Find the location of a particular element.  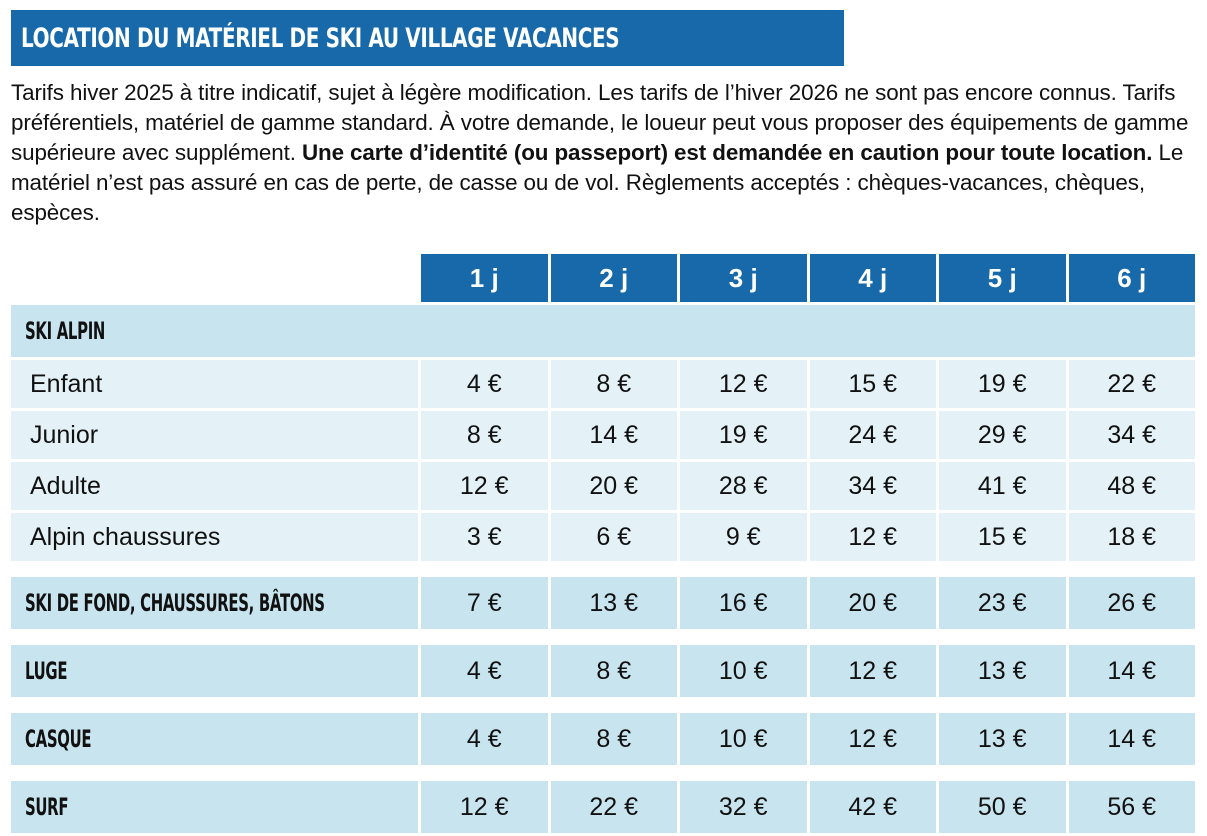

price-cell: 28 € is located at coordinates (742, 487).